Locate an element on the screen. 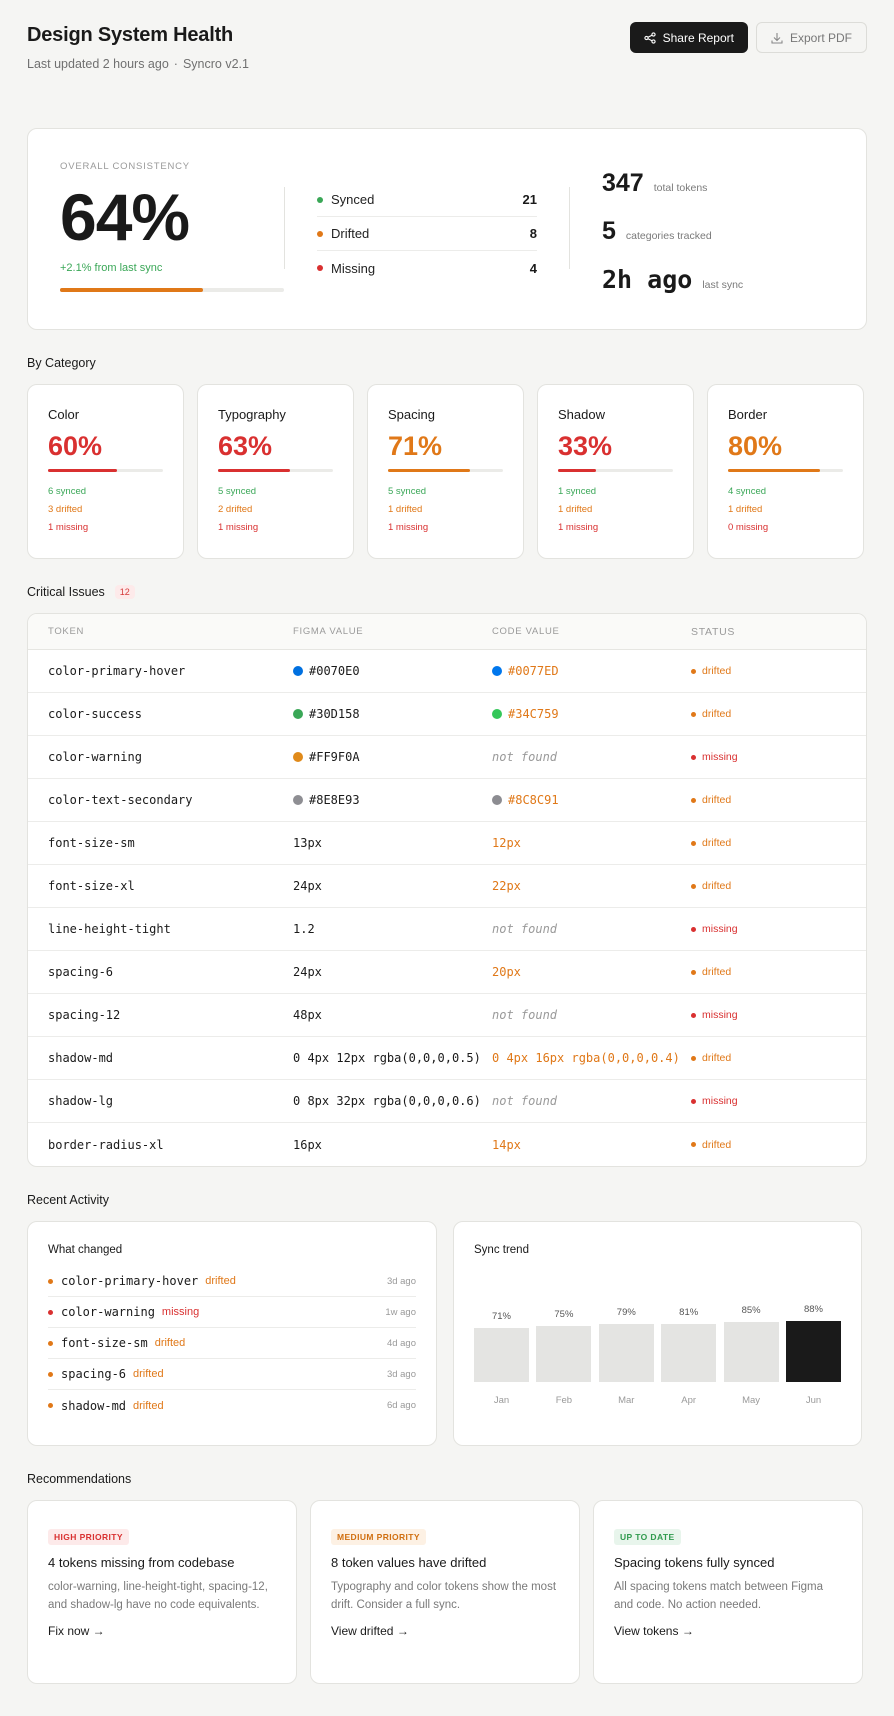 The width and height of the screenshot is (894, 1716). list-item: spacing-6 drifted 3d ago is located at coordinates (232, 1374).